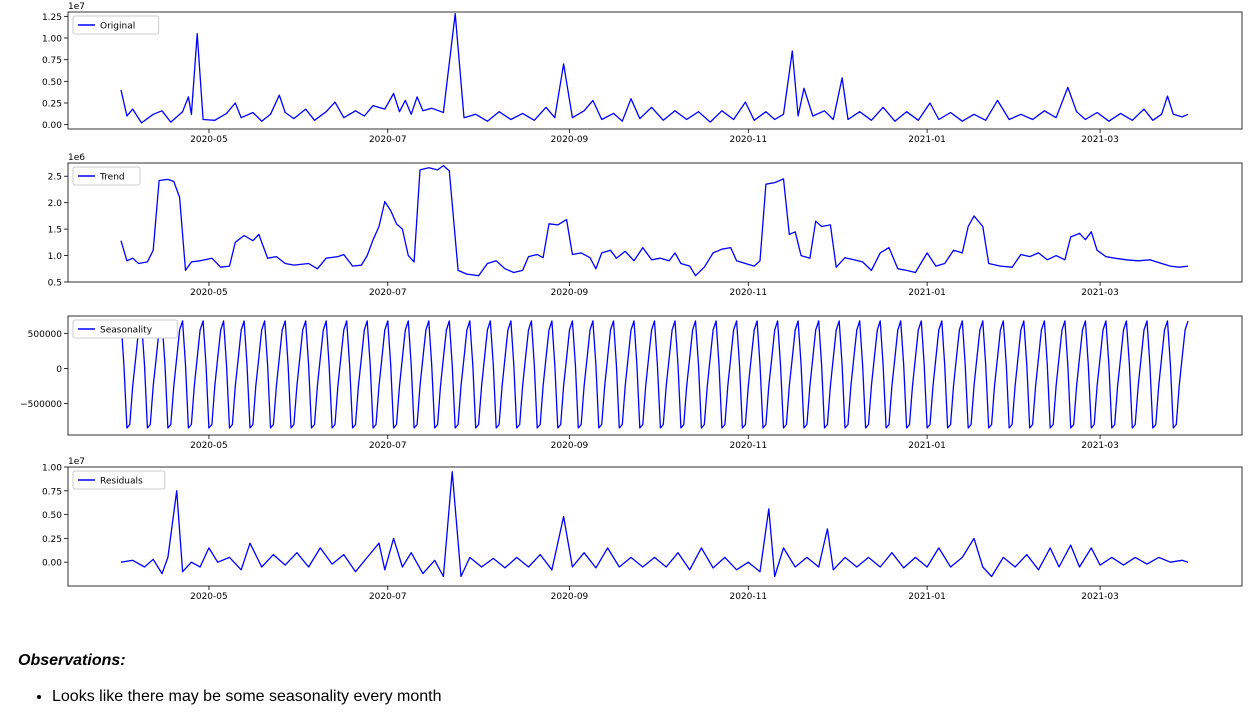 The image size is (1260, 719). What do you see at coordinates (55, 178) in the screenshot?
I see `y-tick-label: 2.5` at bounding box center [55, 178].